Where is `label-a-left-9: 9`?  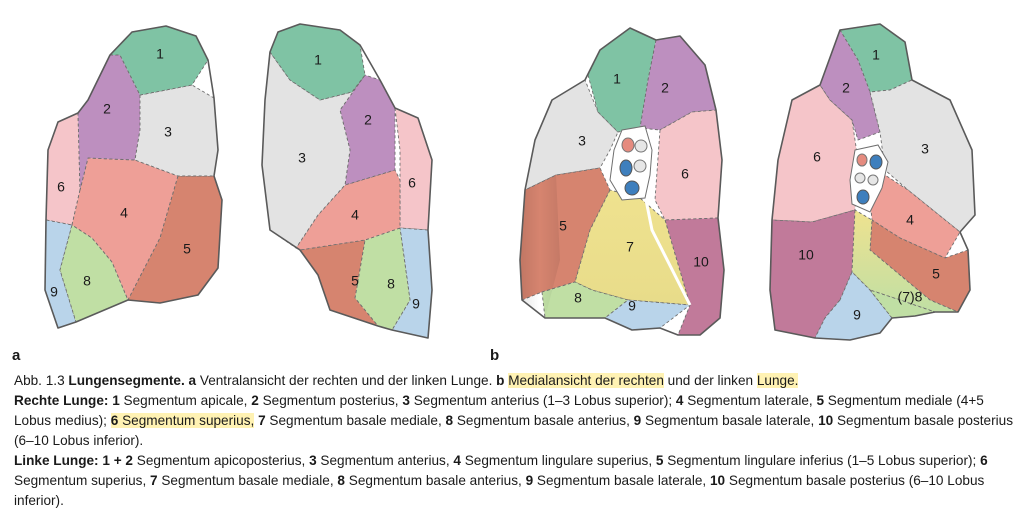 label-a-left-9: 9 is located at coordinates (416, 304).